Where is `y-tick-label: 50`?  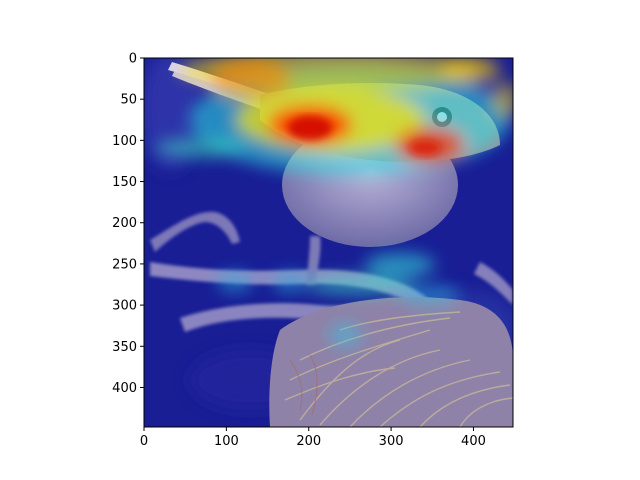 y-tick-label: 50 is located at coordinates (128, 100).